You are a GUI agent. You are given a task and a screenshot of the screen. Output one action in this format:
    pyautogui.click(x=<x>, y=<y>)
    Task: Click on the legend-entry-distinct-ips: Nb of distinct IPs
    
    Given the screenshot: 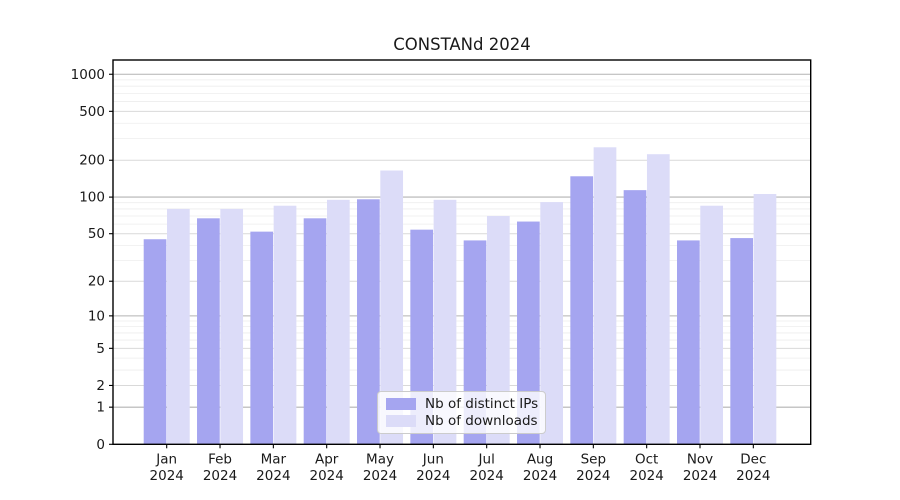 What is the action you would take?
    pyautogui.click(x=462, y=404)
    